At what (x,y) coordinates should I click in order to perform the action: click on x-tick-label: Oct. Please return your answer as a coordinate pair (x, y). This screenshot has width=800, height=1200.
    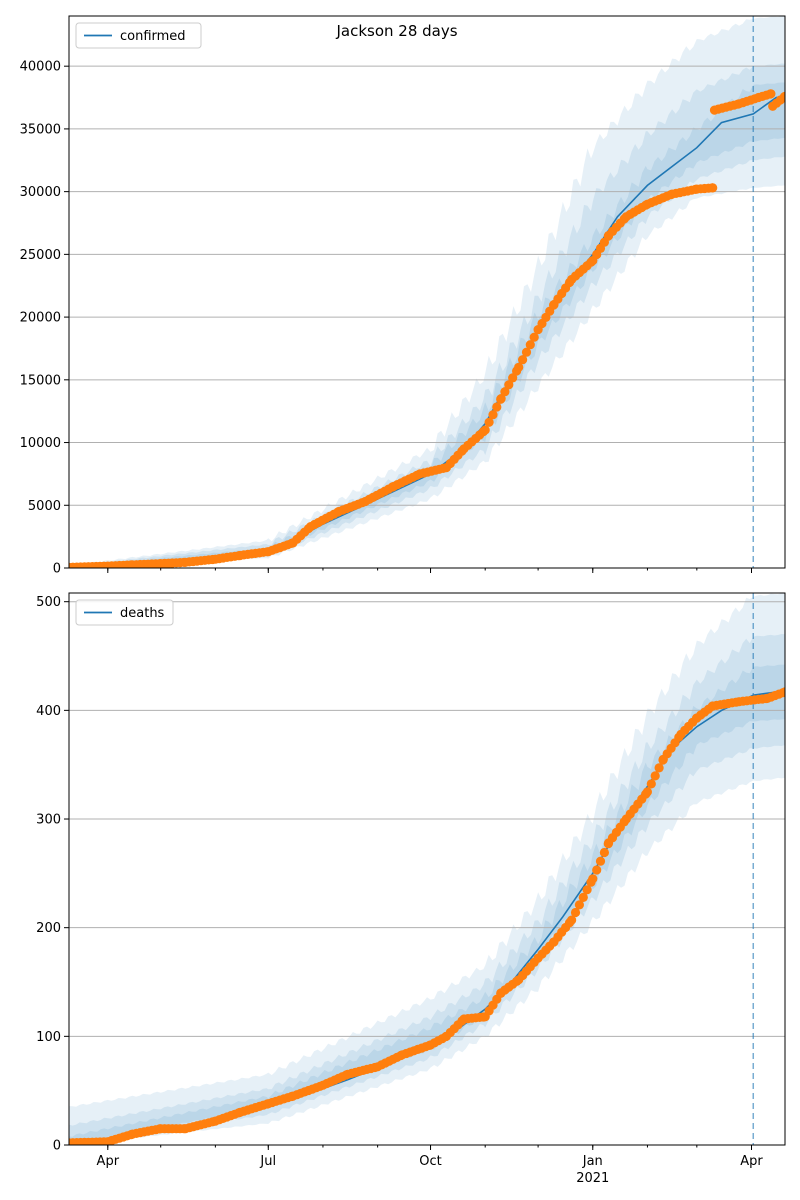
    Looking at the image, I should click on (430, 1161).